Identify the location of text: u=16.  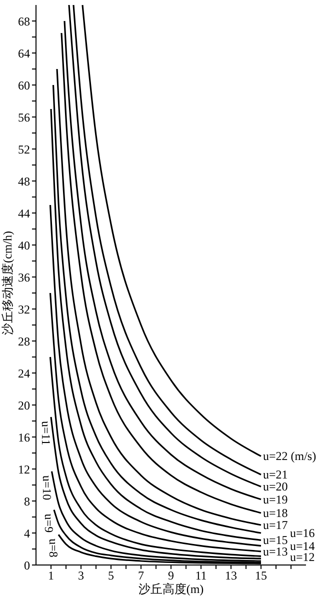
(302, 533).